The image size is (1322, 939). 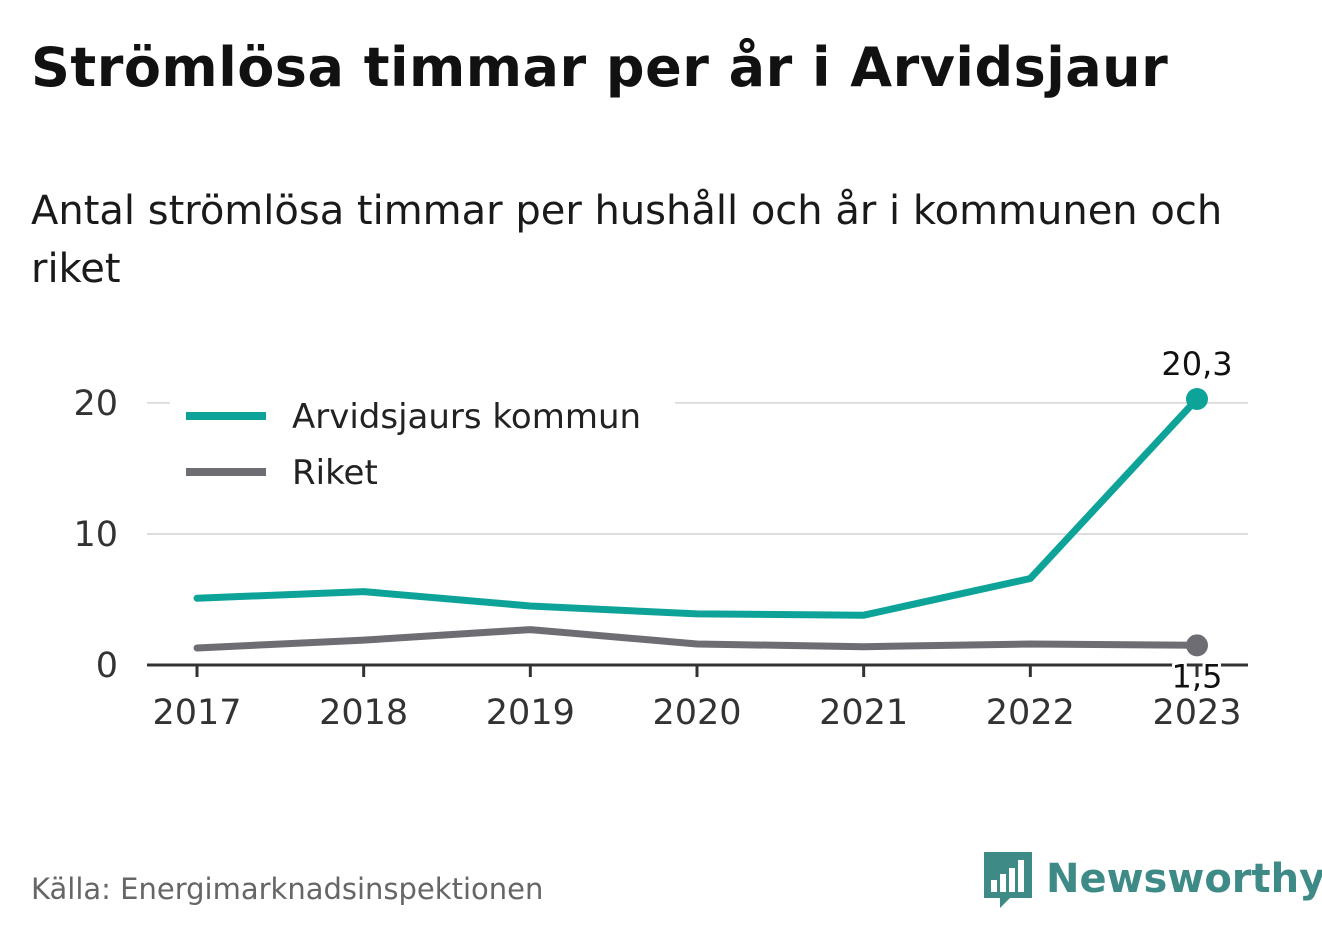 What do you see at coordinates (1184, 879) in the screenshot?
I see `brand-name: Newsworthy` at bounding box center [1184, 879].